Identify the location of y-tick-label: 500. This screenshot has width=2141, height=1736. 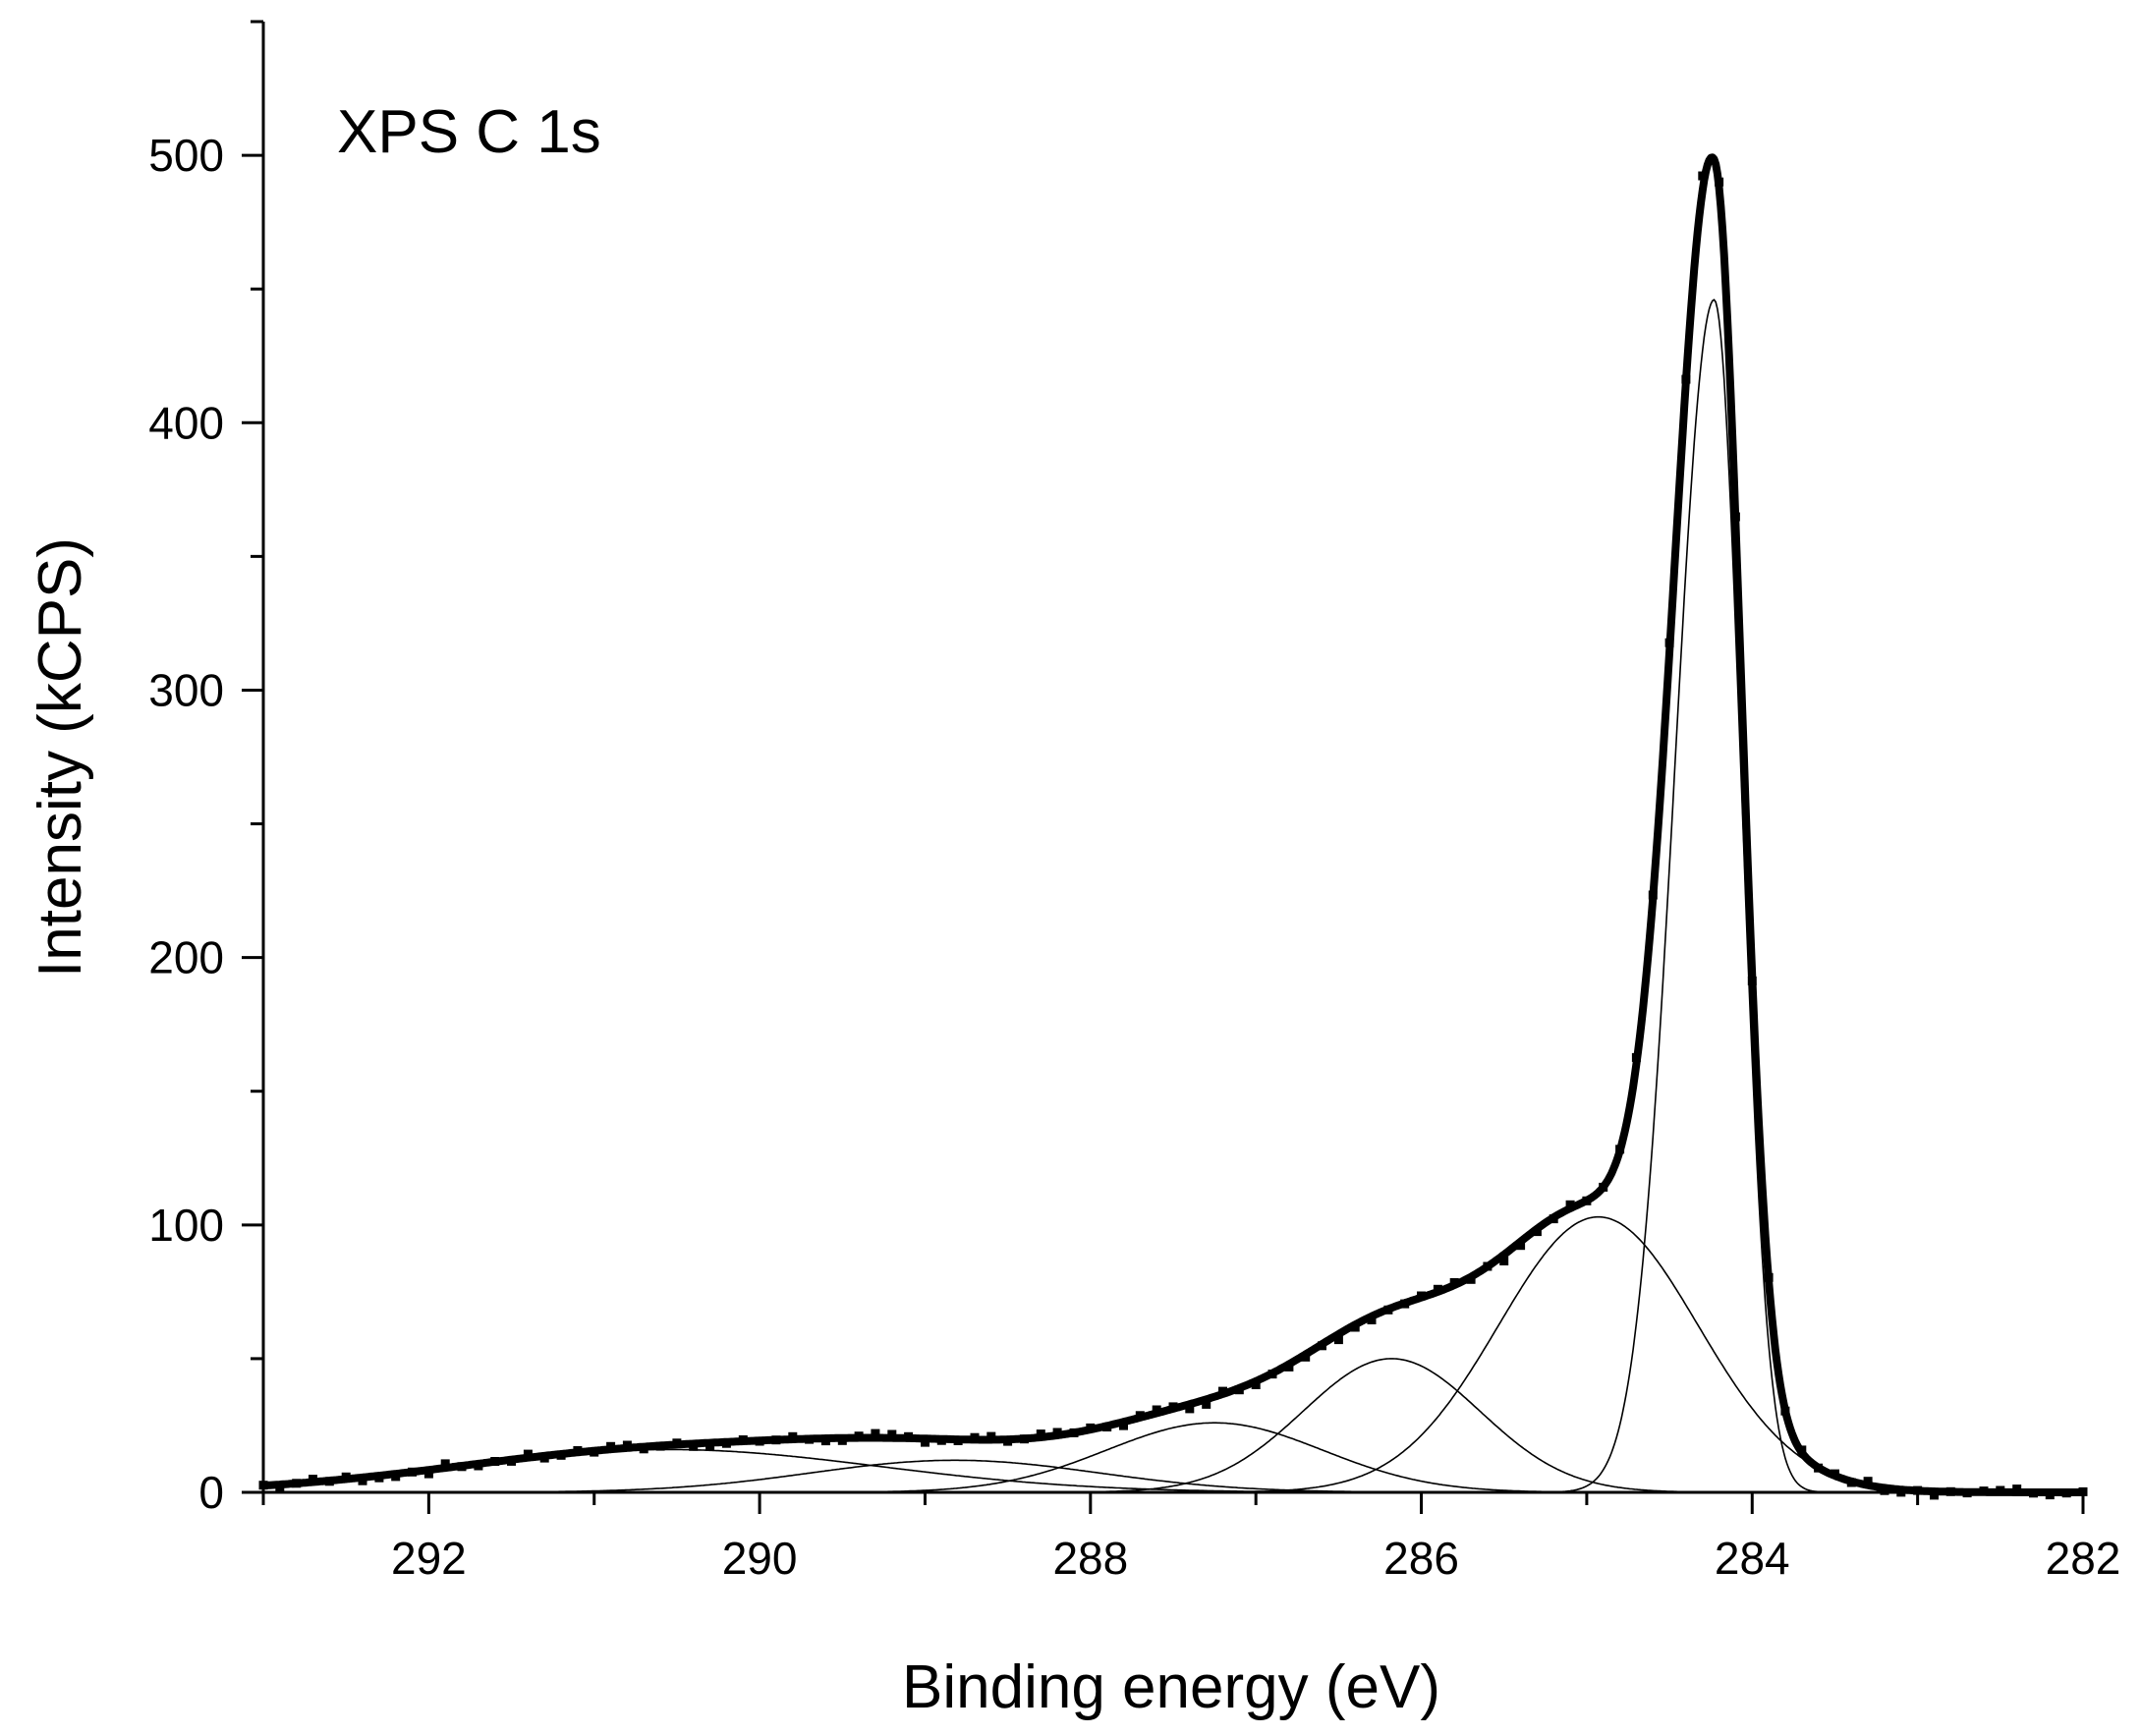
(186, 155).